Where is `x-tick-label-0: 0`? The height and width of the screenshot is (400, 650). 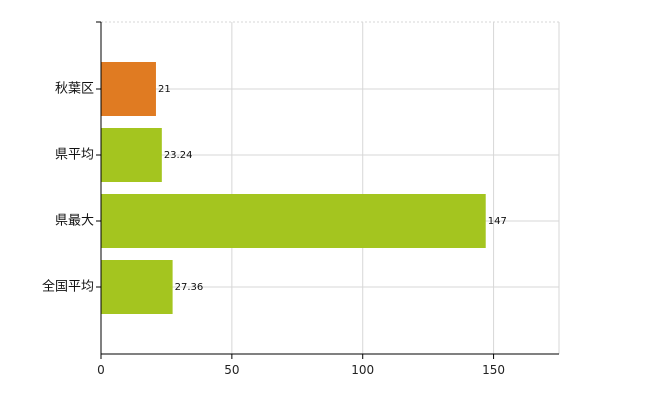 x-tick-label-0: 0 is located at coordinates (101, 370).